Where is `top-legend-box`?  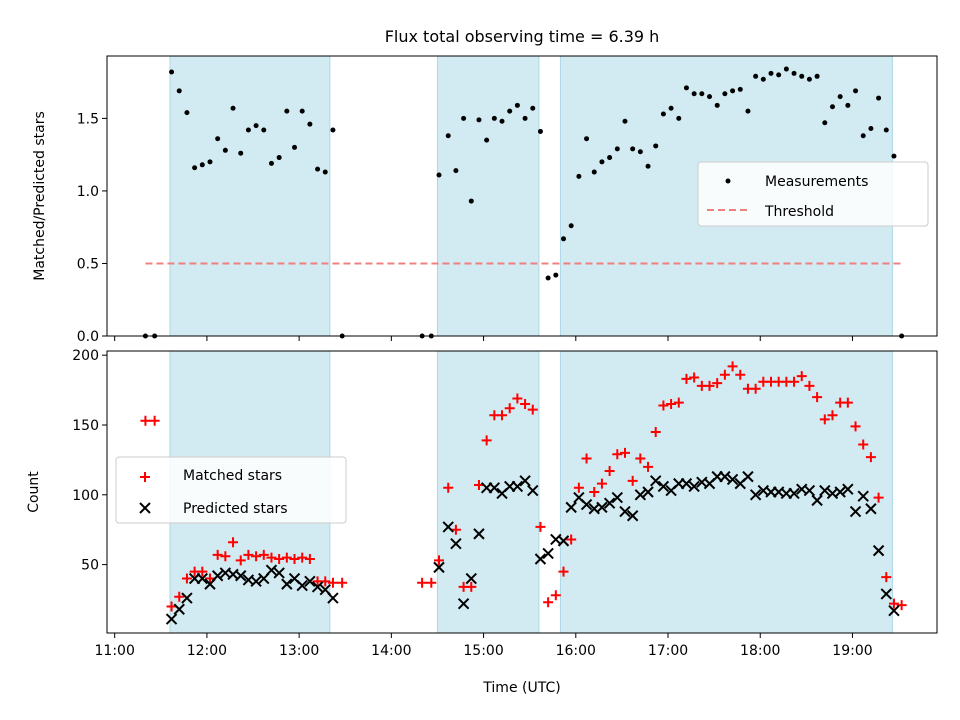
top-legend-box is located at coordinates (813, 194).